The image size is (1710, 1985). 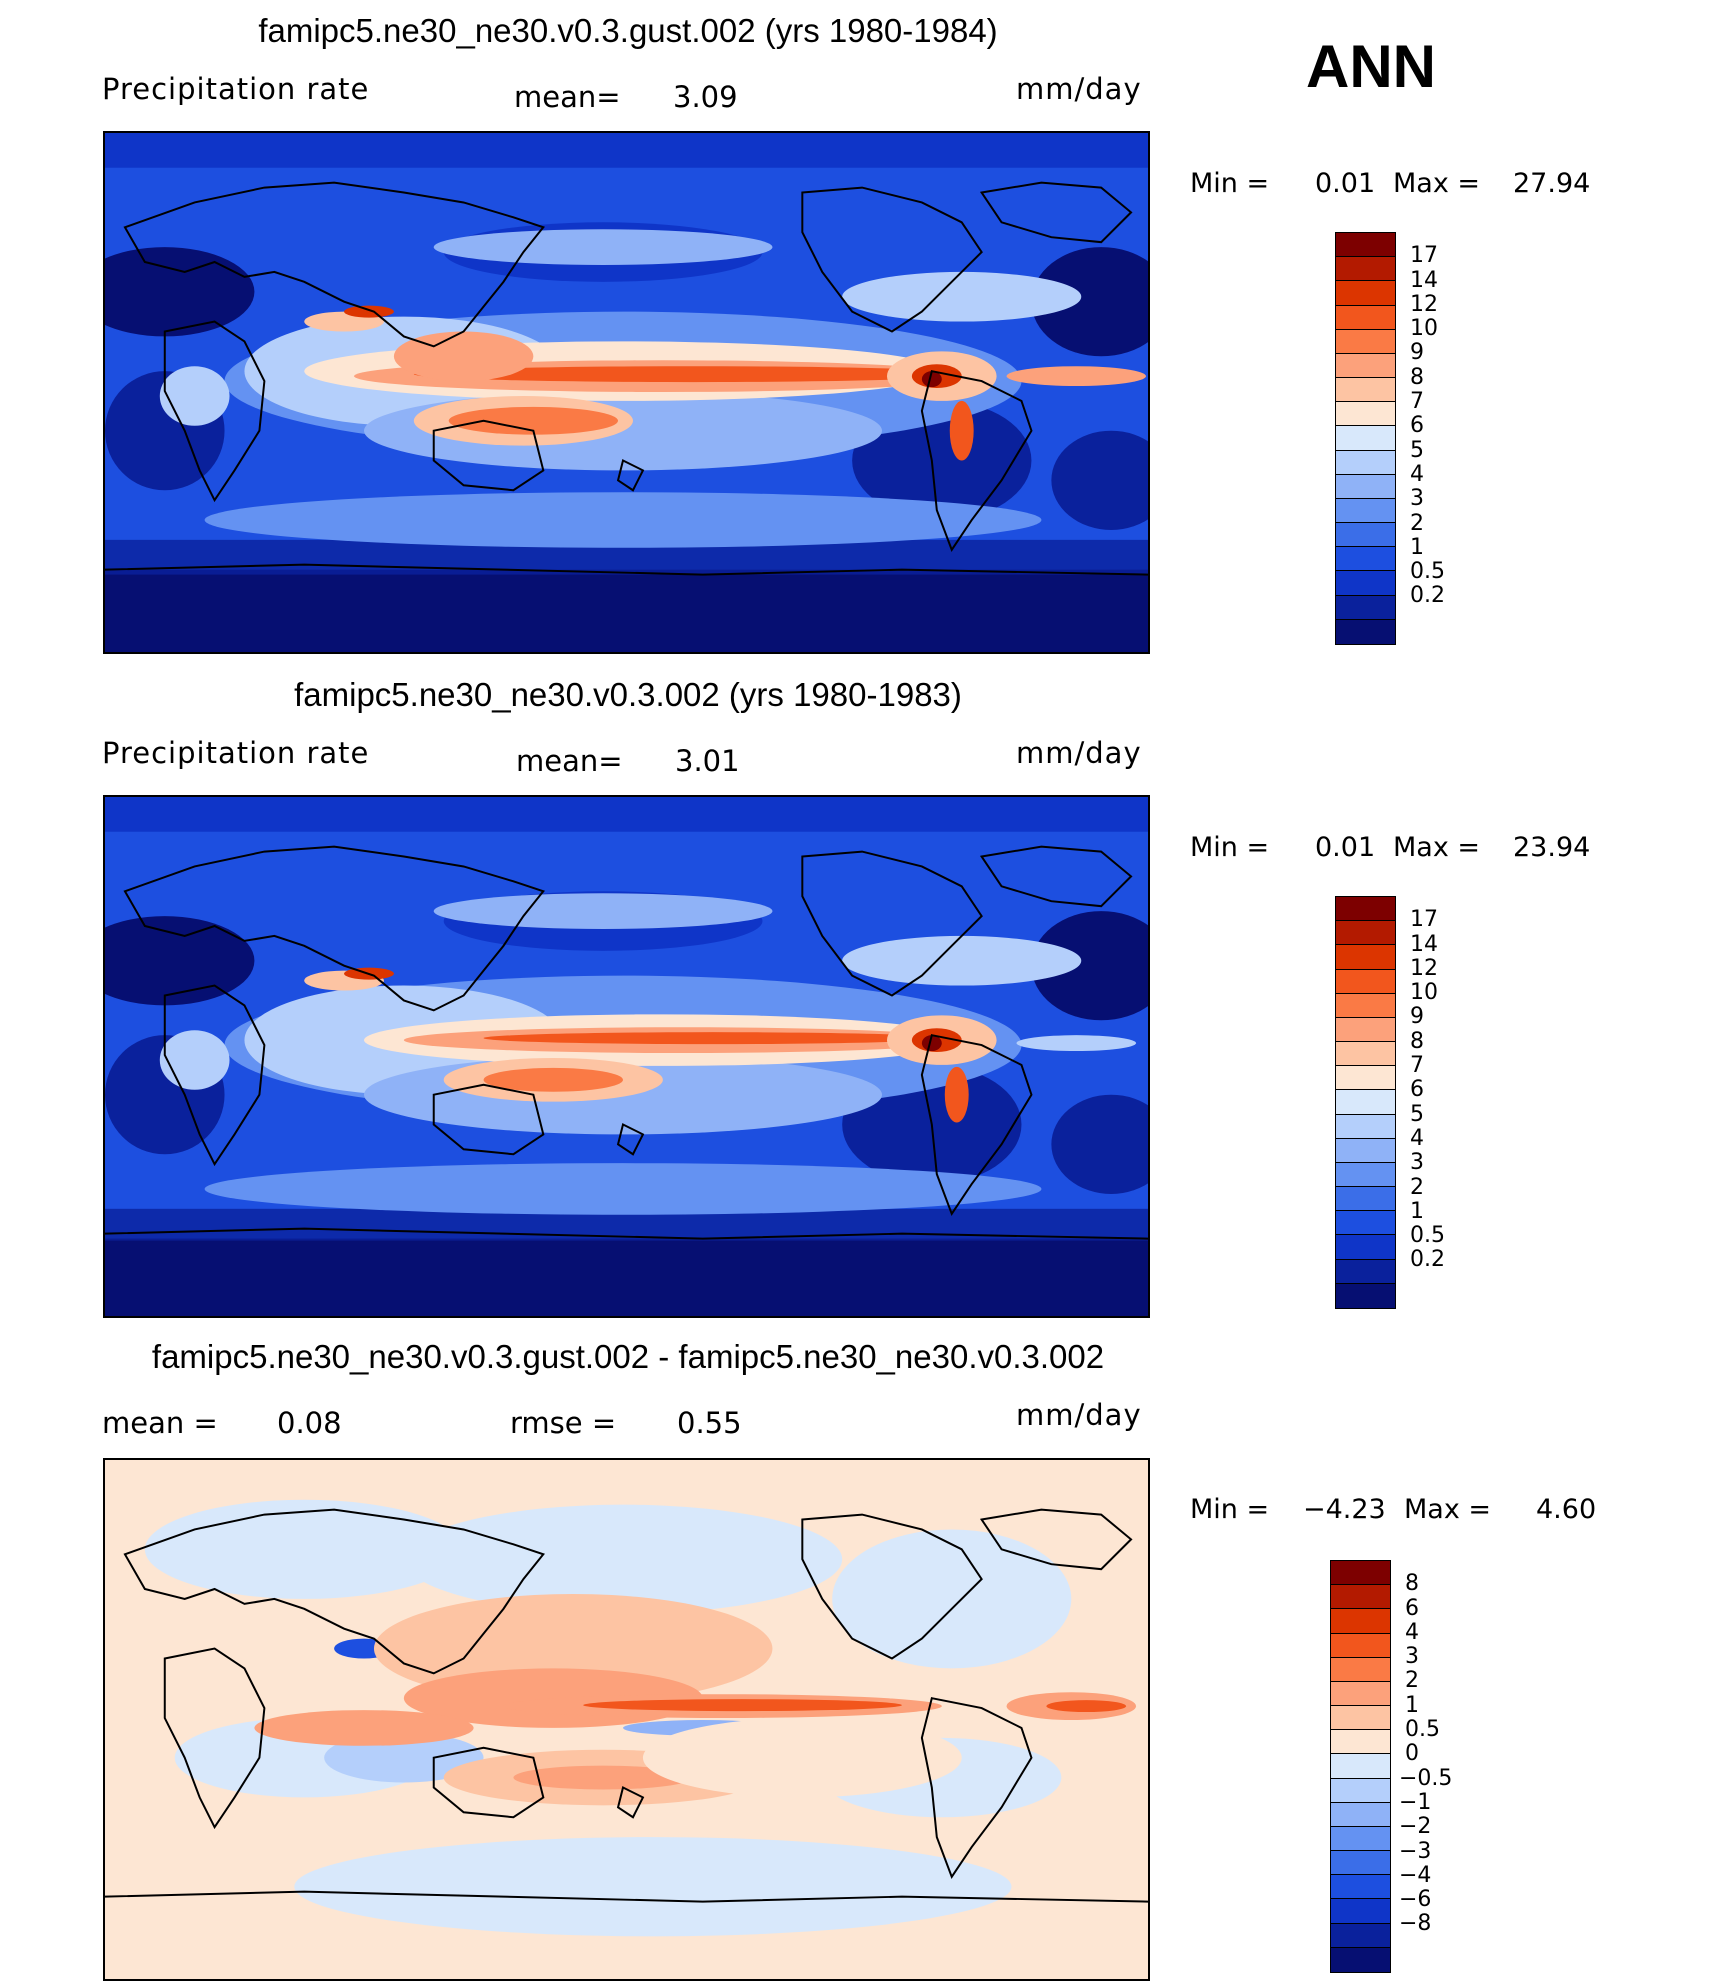 What do you see at coordinates (567, 97) in the screenshot?
I see `panel-test-mean-label: mean=` at bounding box center [567, 97].